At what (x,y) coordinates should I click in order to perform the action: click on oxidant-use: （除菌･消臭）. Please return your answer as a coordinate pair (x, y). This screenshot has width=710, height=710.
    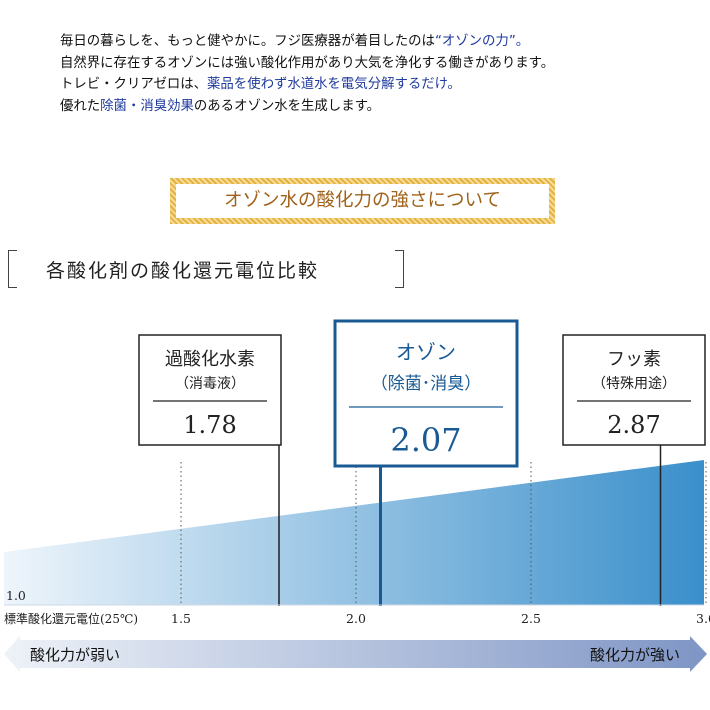
    Looking at the image, I should click on (426, 384).